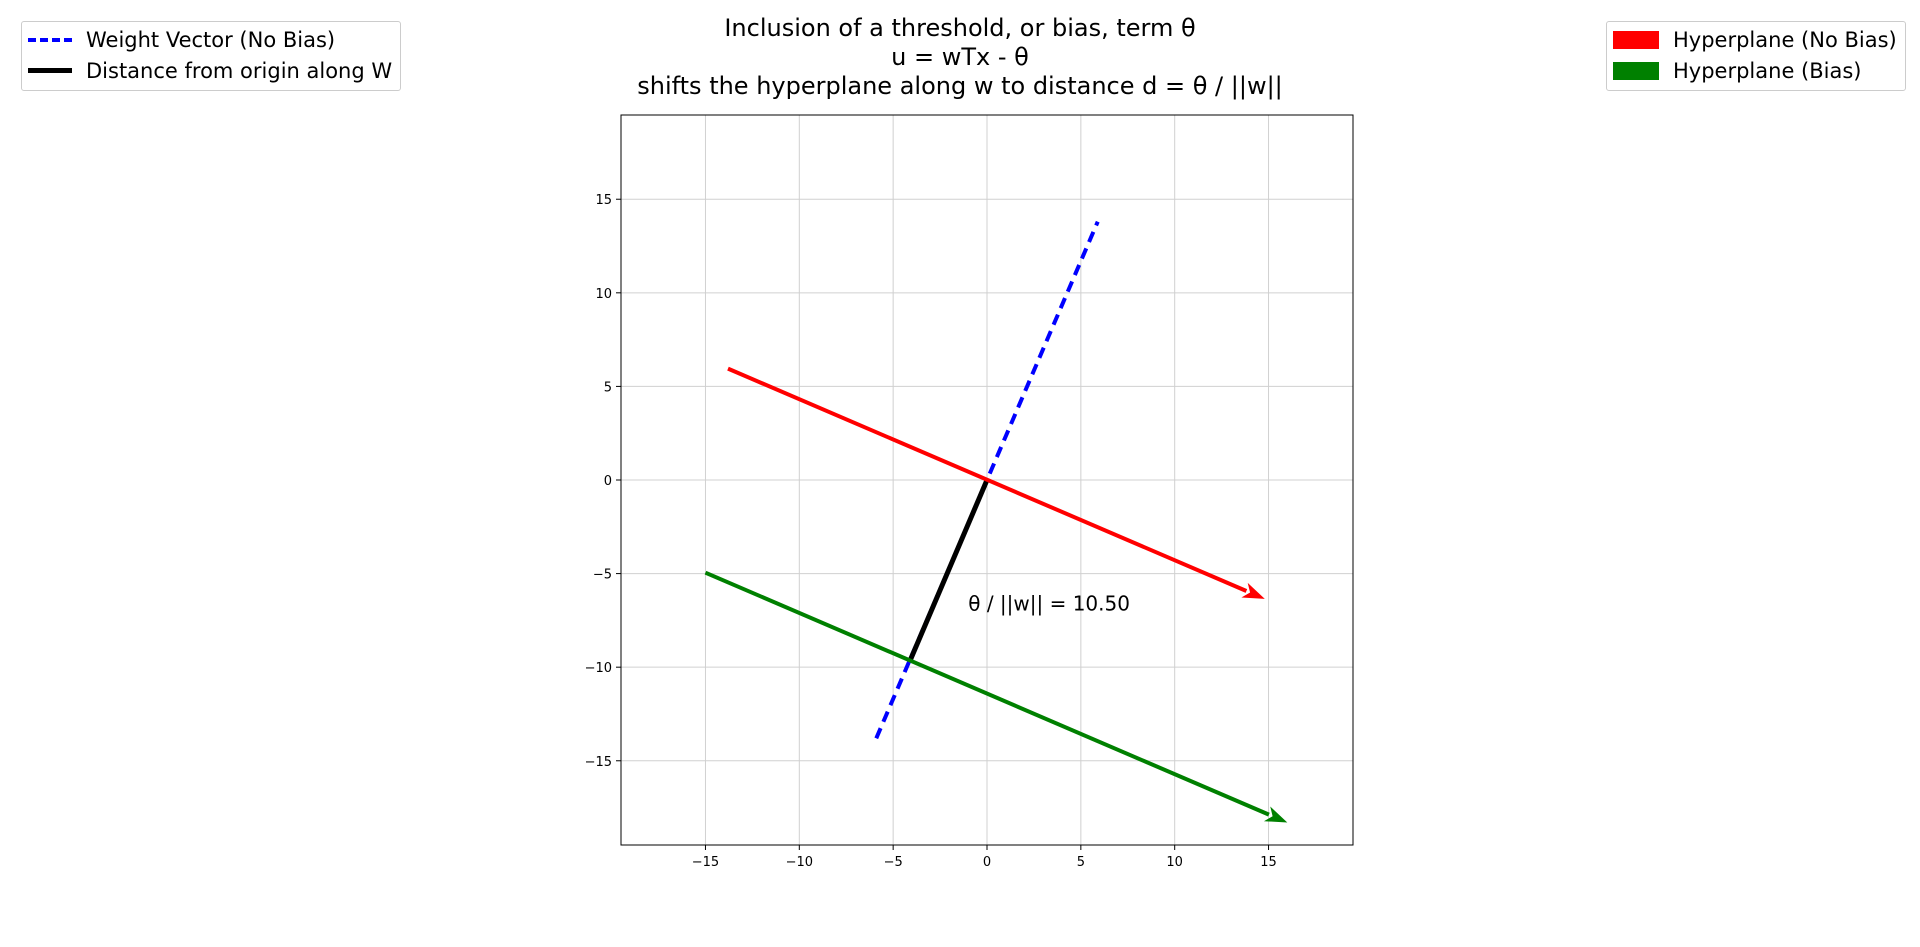 The width and height of the screenshot is (1920, 947). What do you see at coordinates (1081, 862) in the screenshot?
I see `x-tick-label: 5` at bounding box center [1081, 862].